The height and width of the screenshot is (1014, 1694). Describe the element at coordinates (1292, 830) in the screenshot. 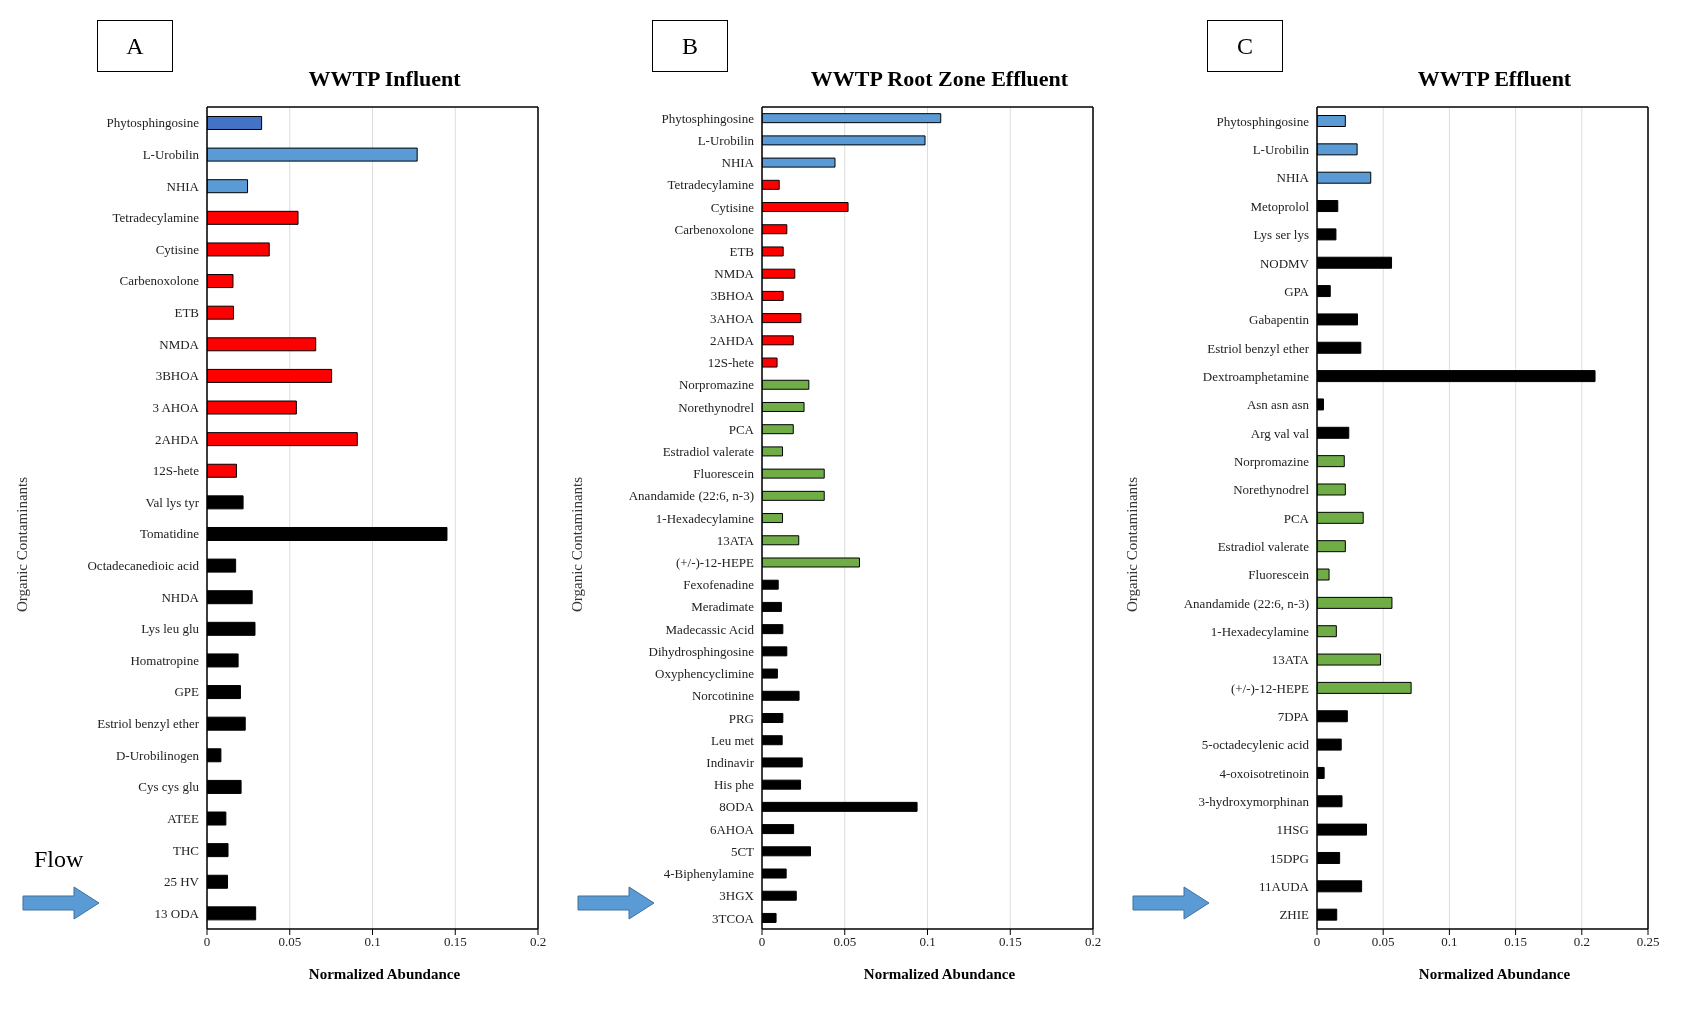

I see `y-tick-label: 1HSG` at that location.